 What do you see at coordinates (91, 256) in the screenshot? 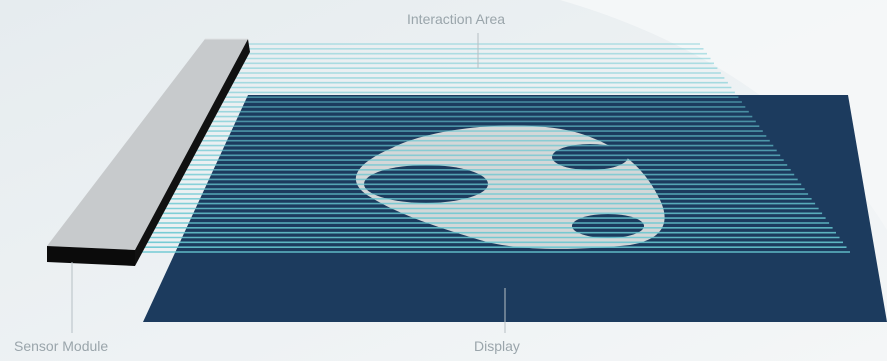
I see `sensor-front-face` at bounding box center [91, 256].